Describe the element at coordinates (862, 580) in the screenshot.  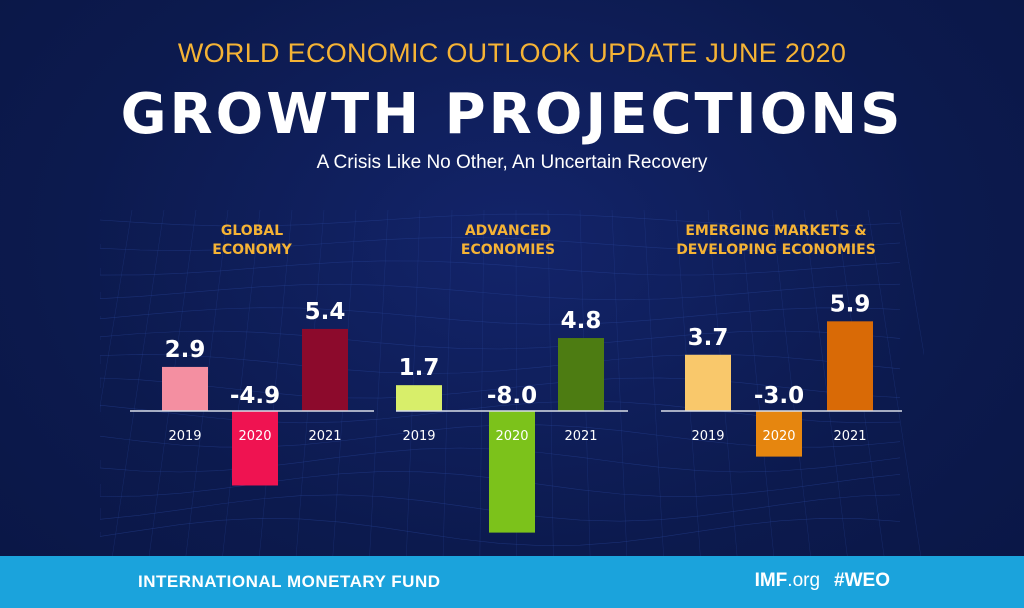
I see `footer-hashtag: #WEO` at that location.